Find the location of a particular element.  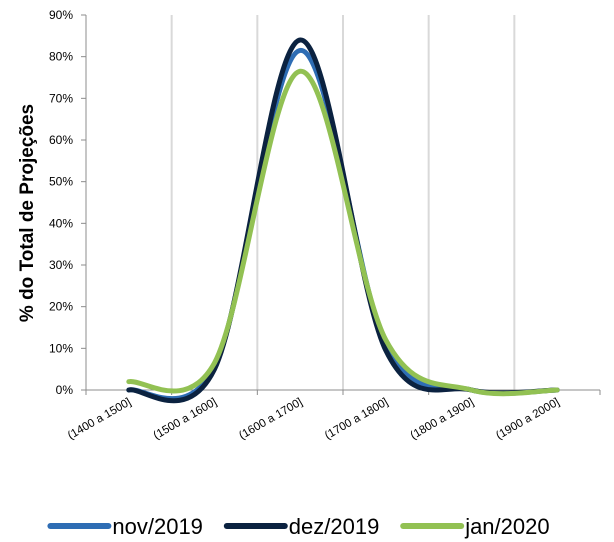

legend-label-1: nov/2019 is located at coordinates (157, 526).